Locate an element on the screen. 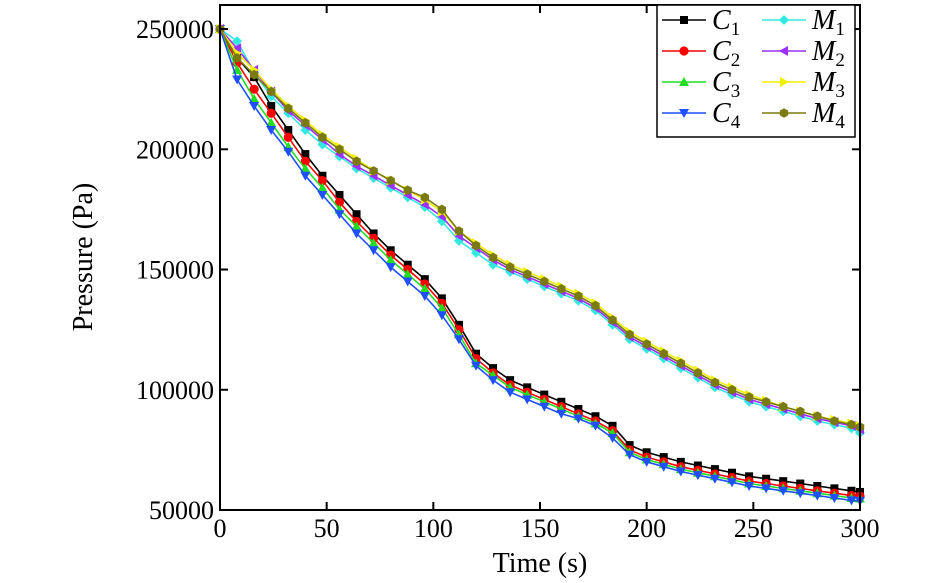  x-axis-title: Time (s) is located at coordinates (540, 563).